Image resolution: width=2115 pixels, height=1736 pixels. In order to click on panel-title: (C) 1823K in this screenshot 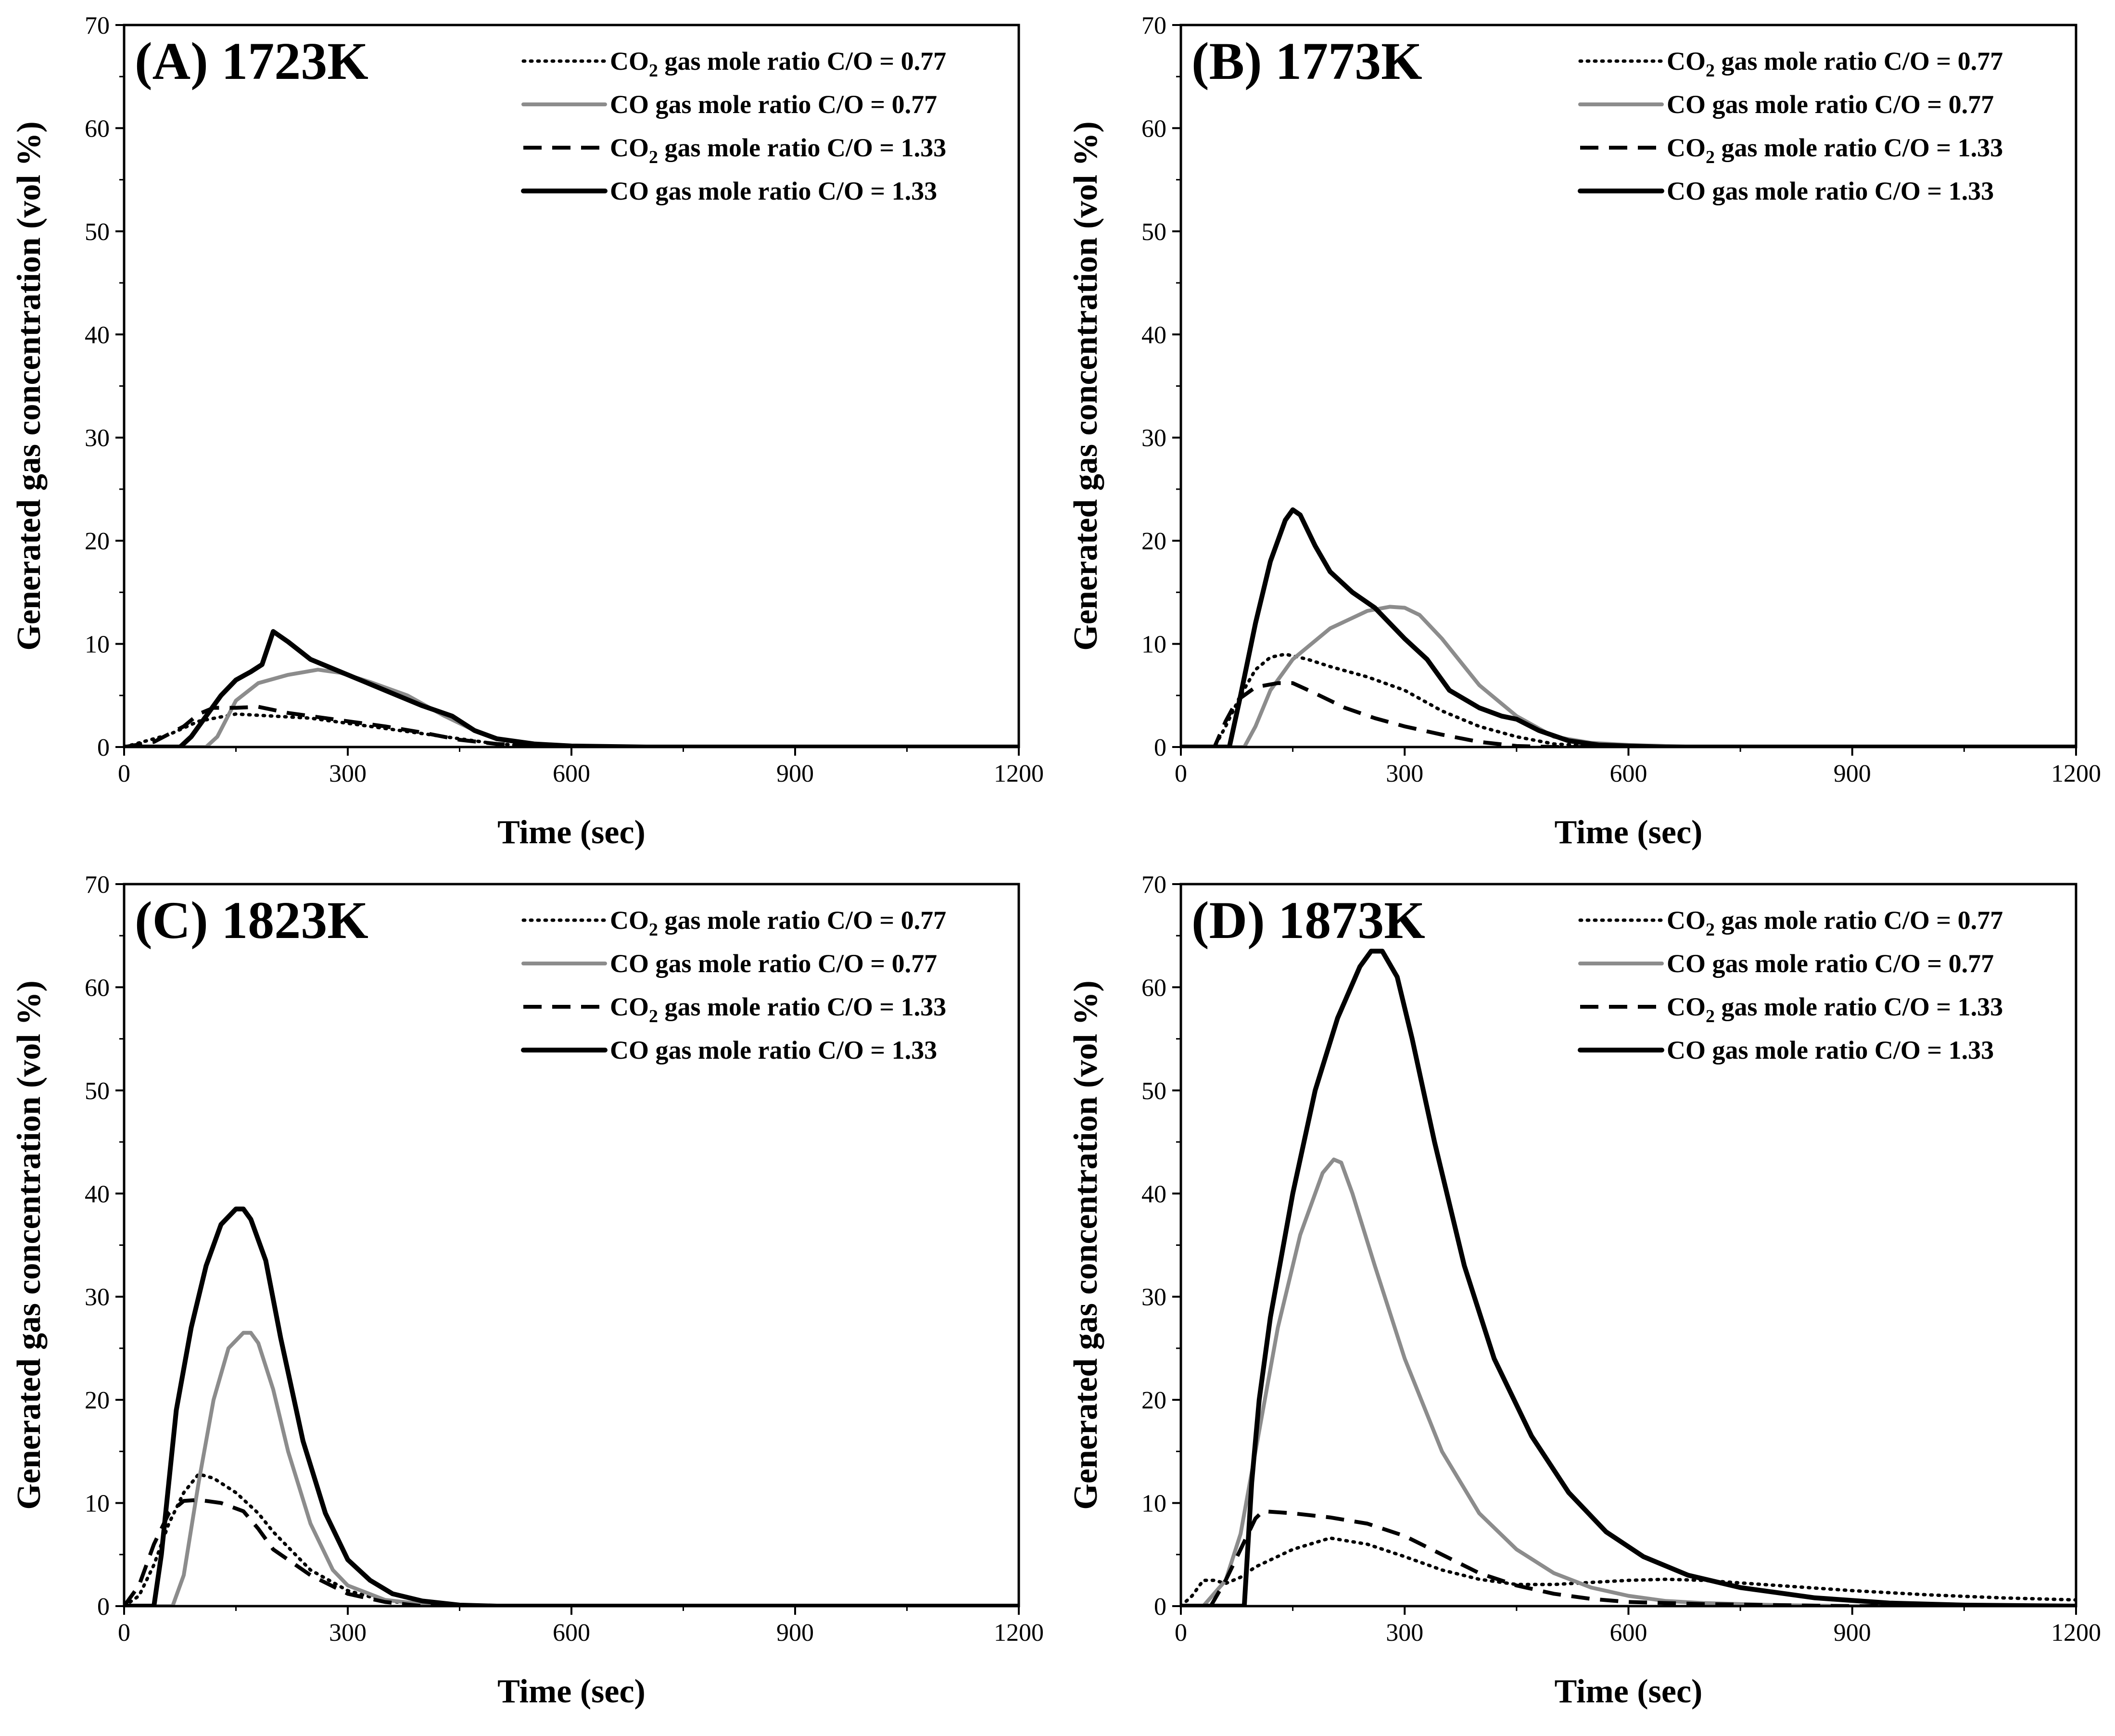, I will do `click(252, 920)`.